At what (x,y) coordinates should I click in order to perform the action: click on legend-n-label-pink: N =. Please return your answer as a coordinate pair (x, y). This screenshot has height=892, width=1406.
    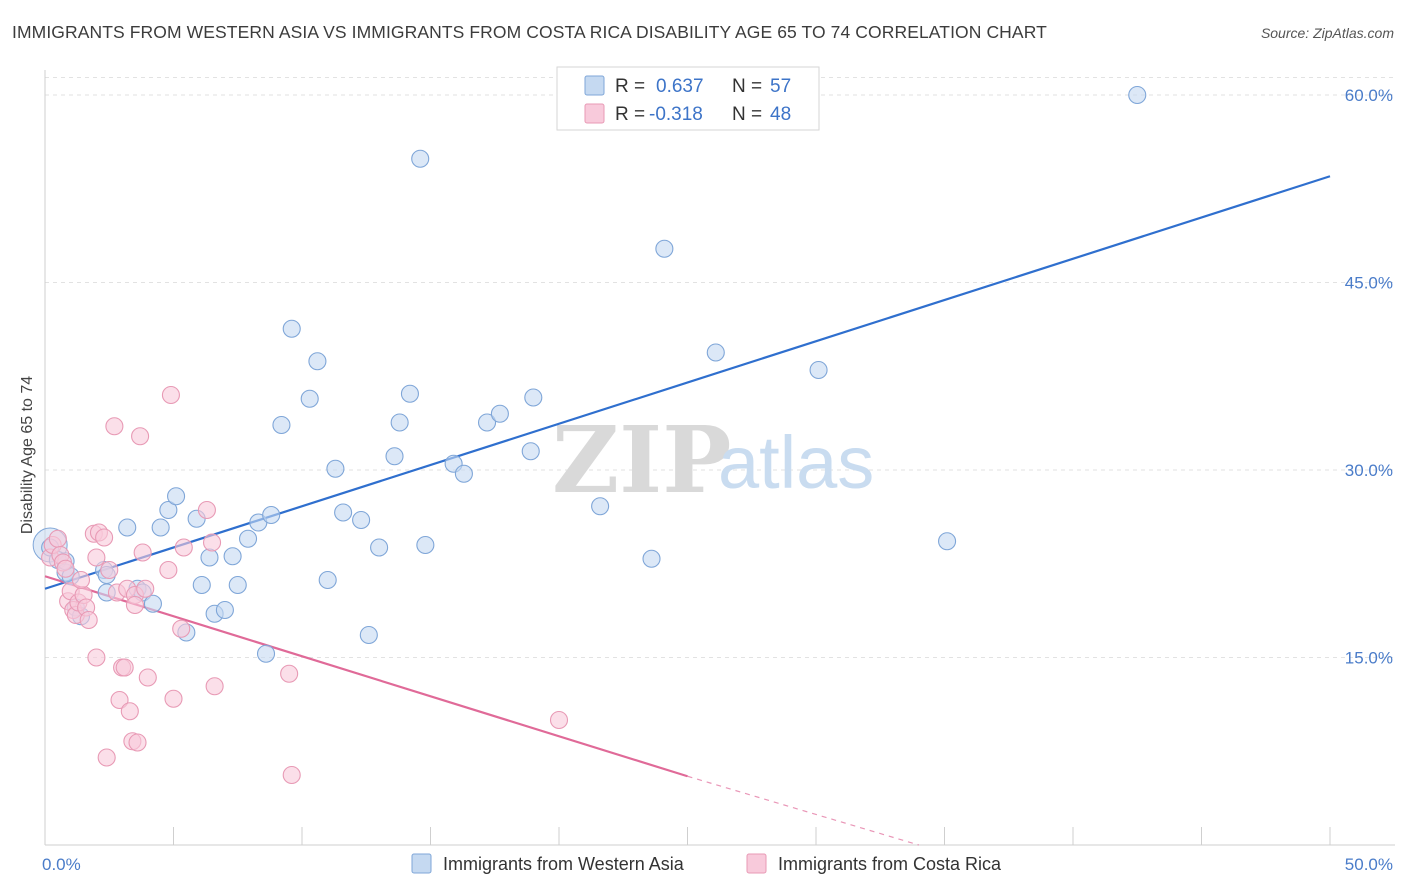
    Looking at the image, I should click on (747, 114).